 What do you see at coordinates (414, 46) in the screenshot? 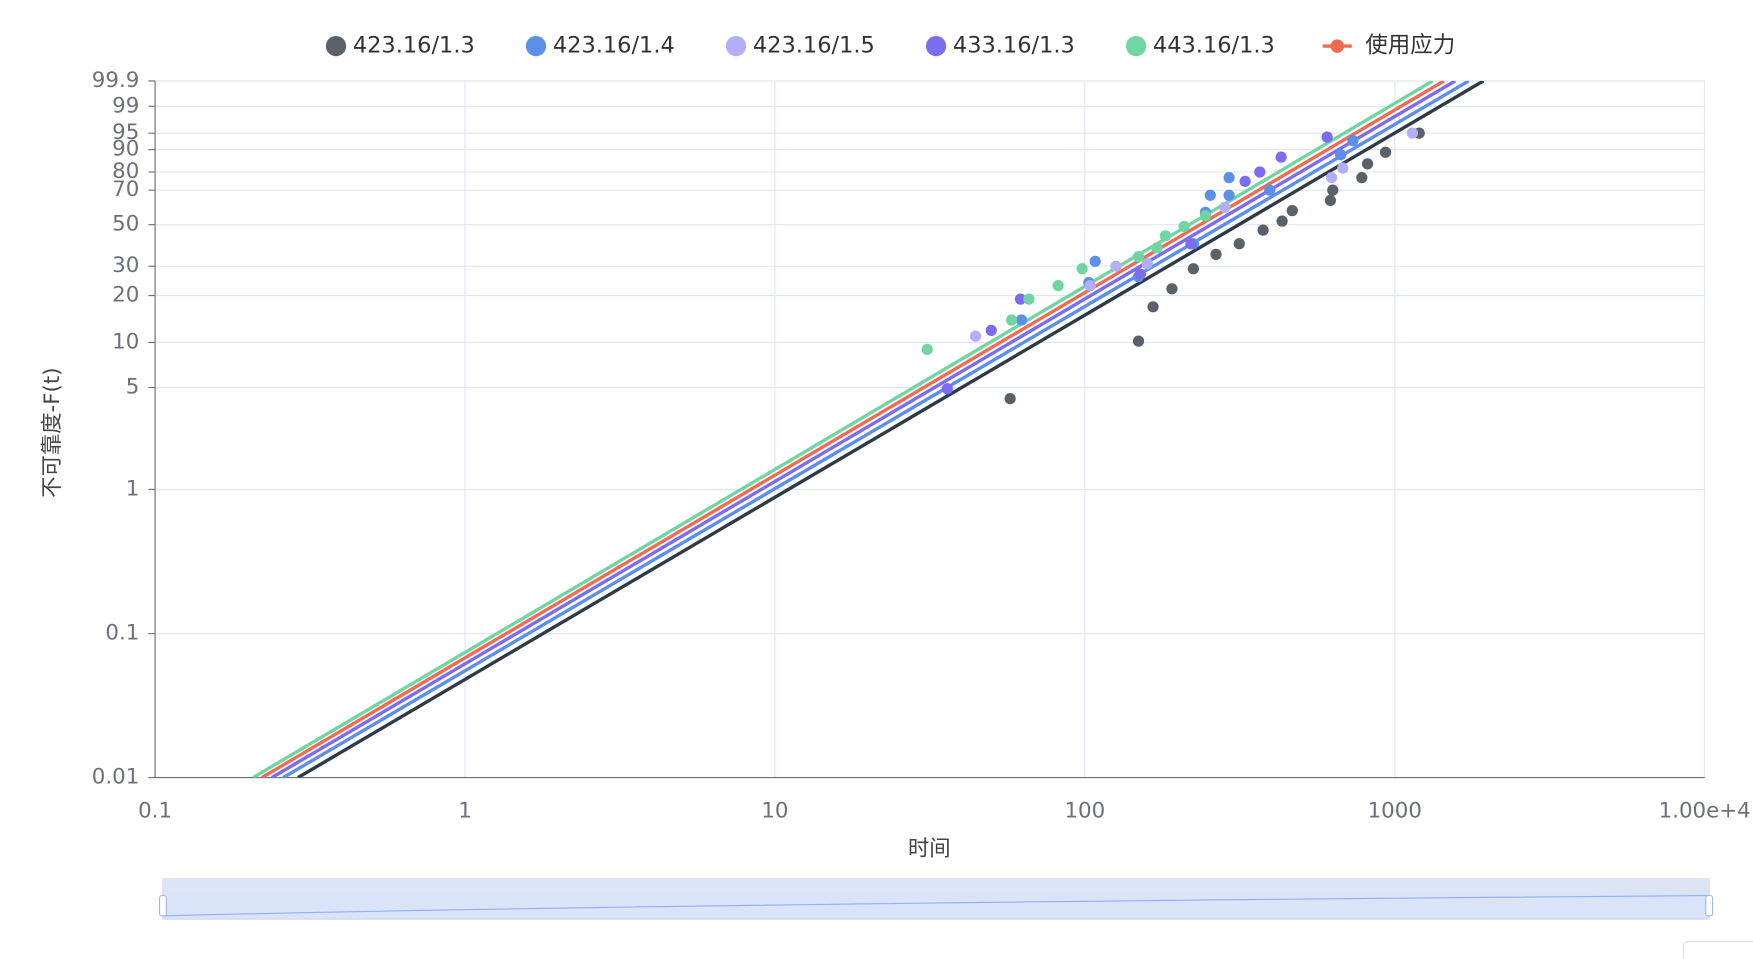
I see `legend-label: 423.16/1.3` at bounding box center [414, 46].